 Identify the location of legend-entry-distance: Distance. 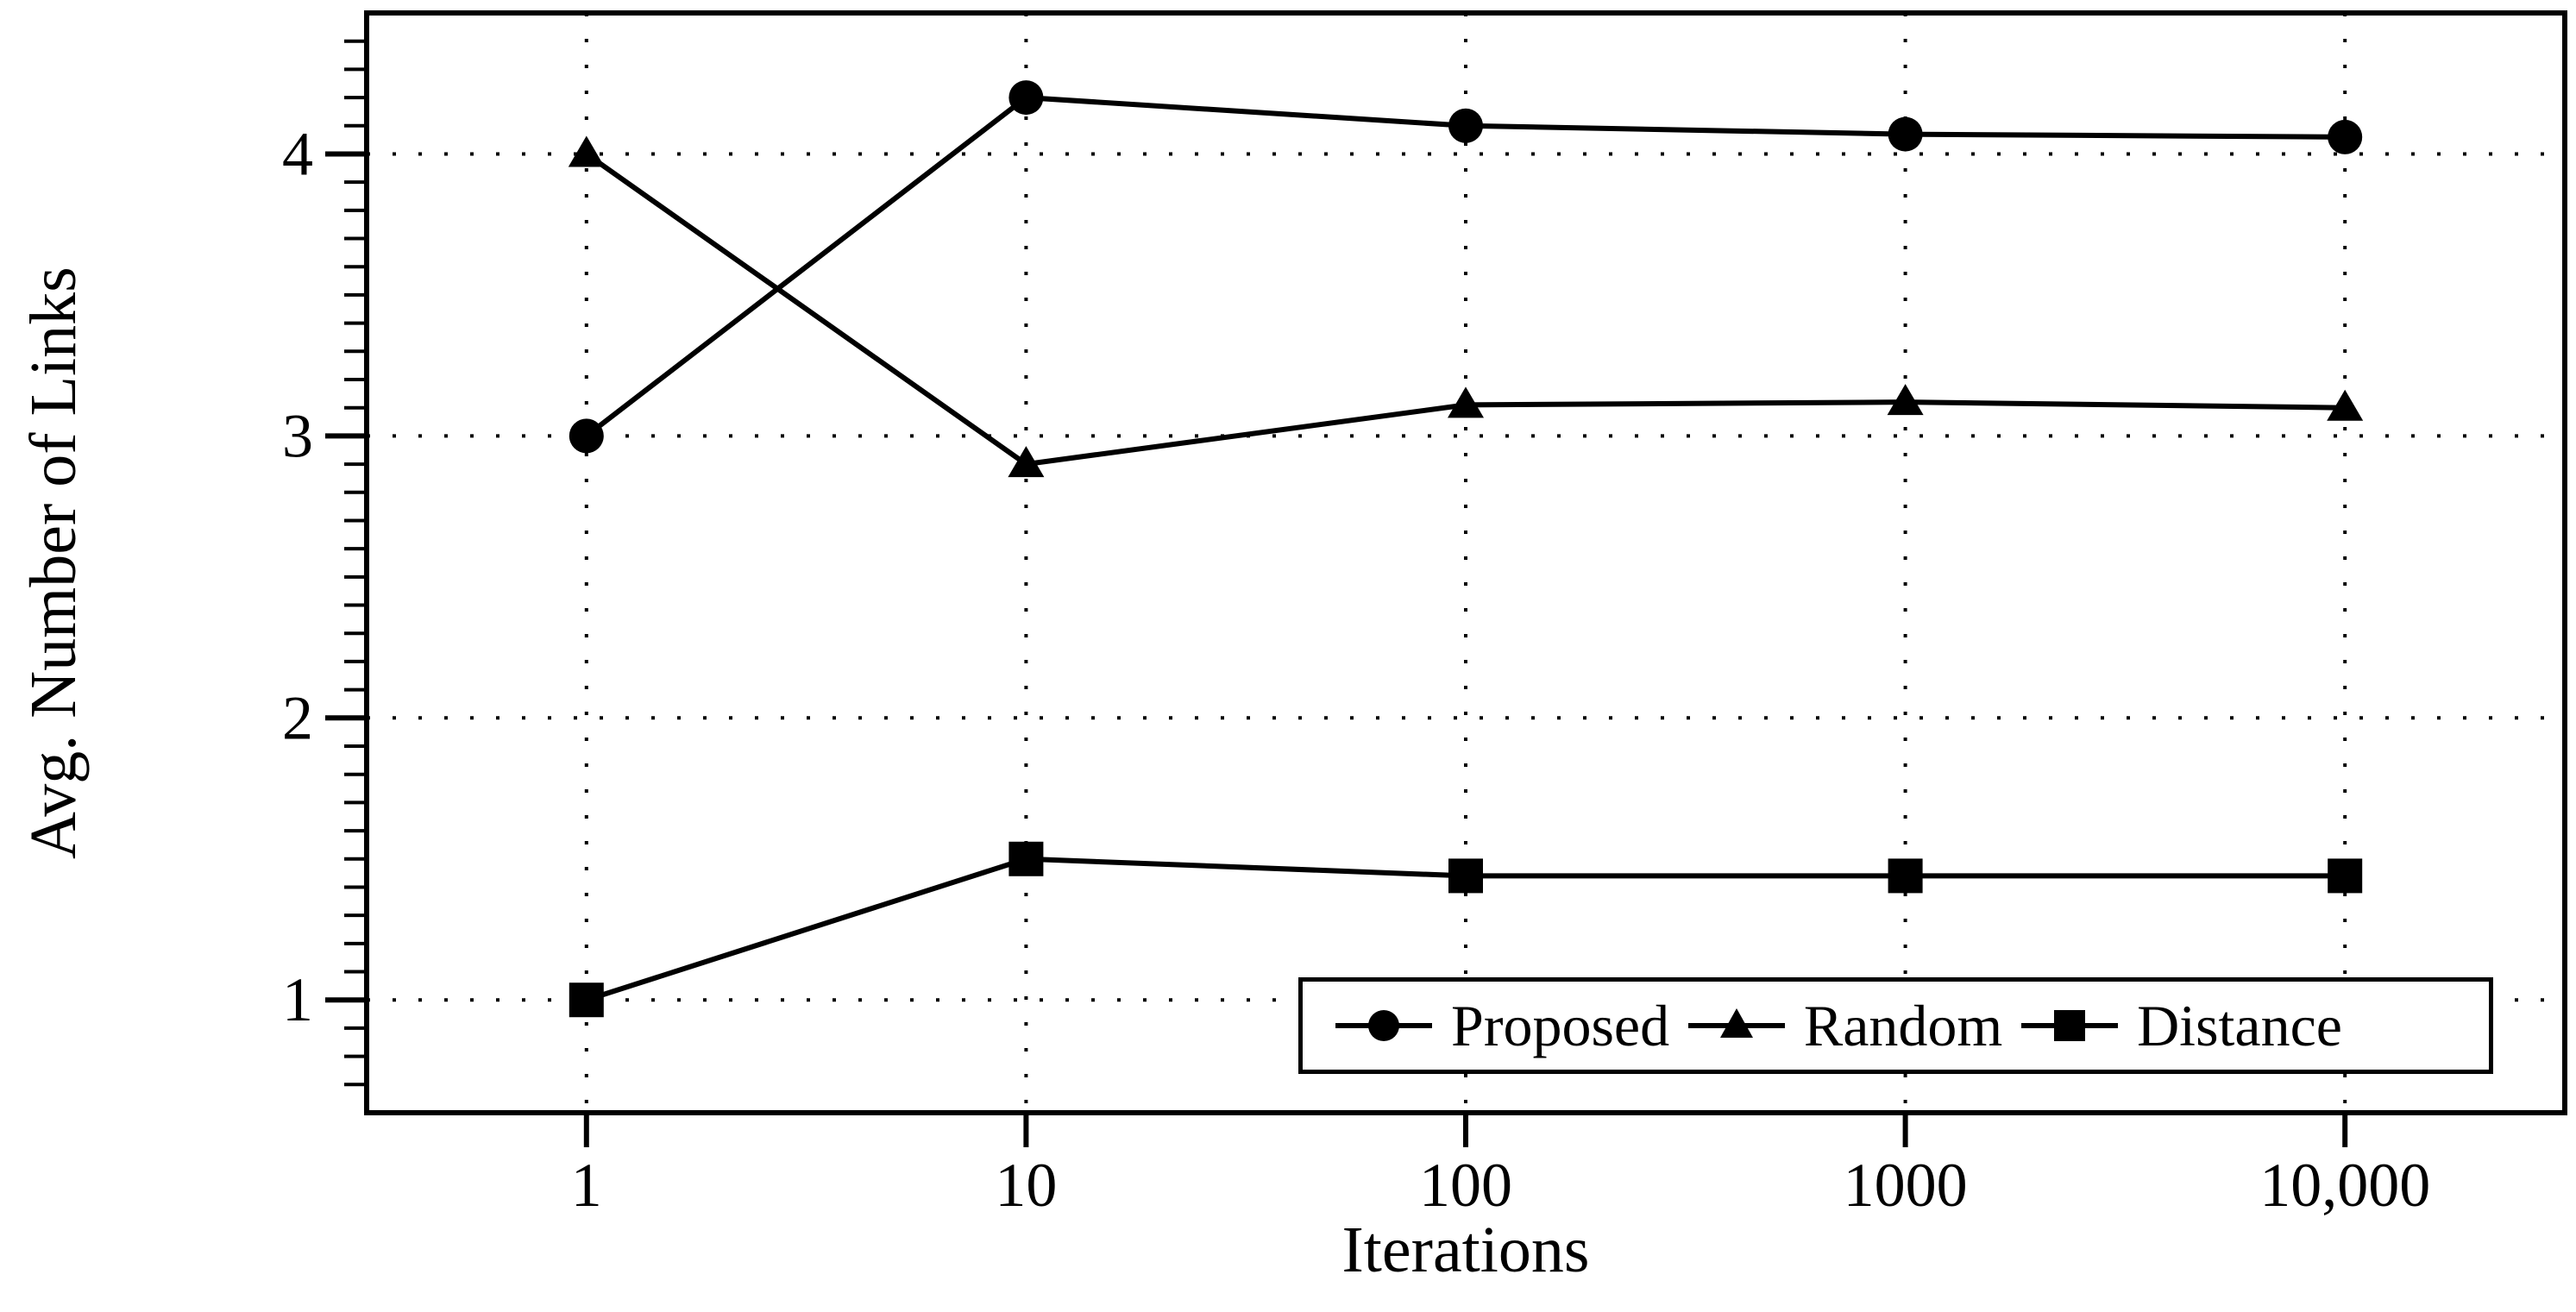
(2181, 1025).